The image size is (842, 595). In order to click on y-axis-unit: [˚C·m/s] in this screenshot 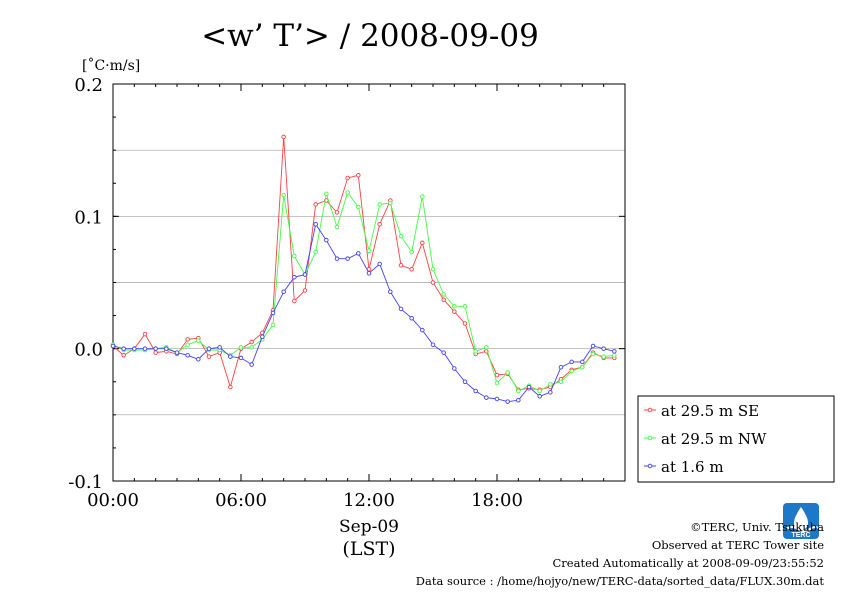, I will do `click(111, 65)`.